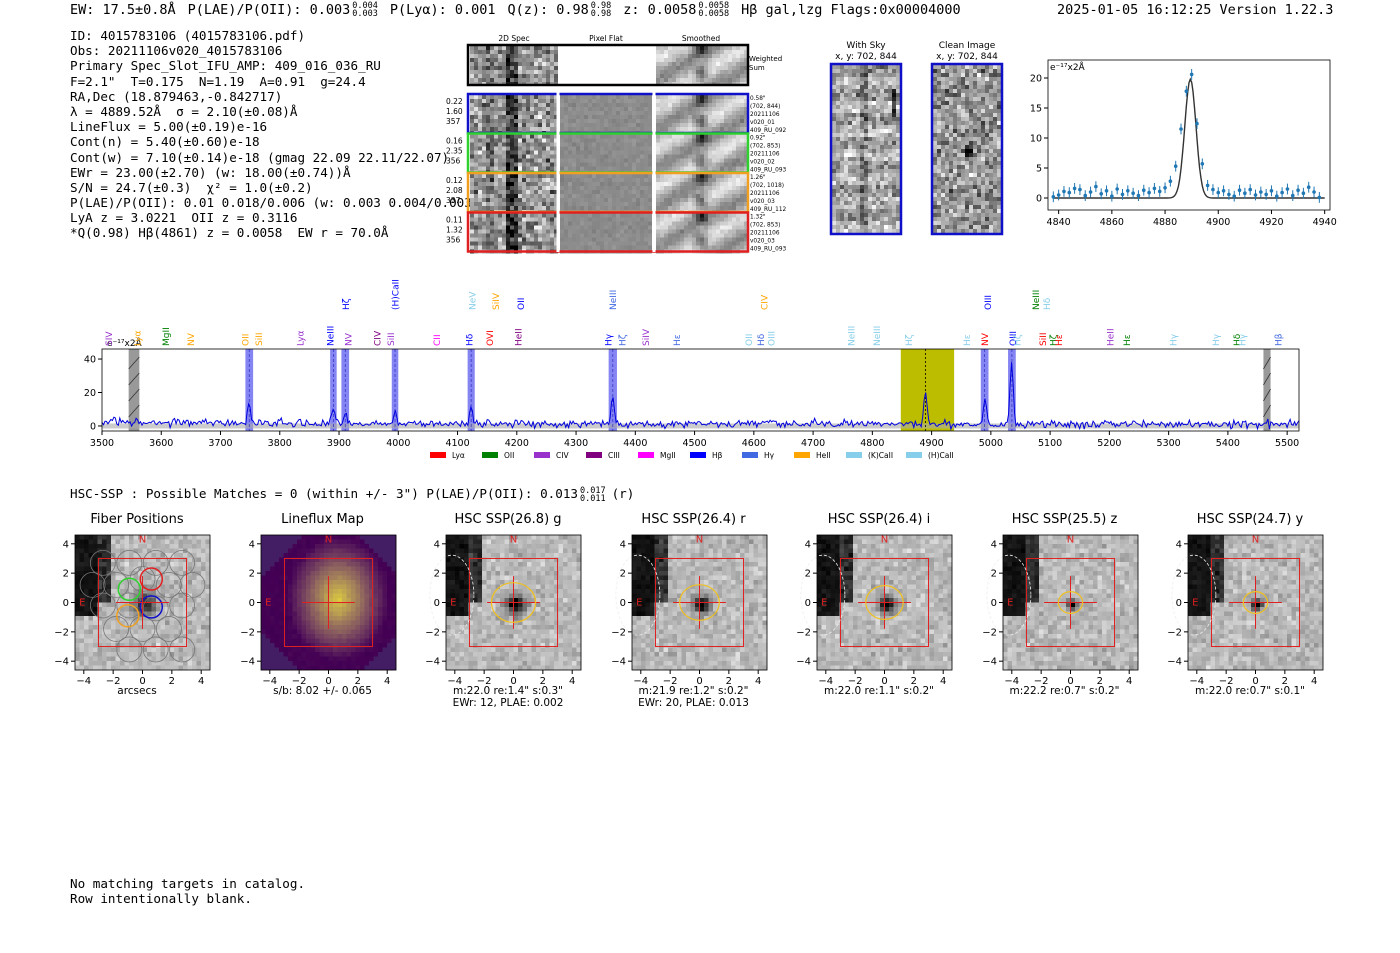 This screenshot has width=1400, height=953. I want to click on hatch, so click(1267, 379).